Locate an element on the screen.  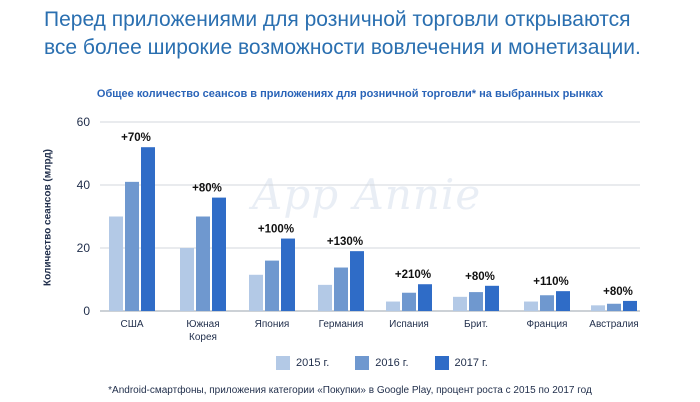
x-tick-label: Германия is located at coordinates (341, 324).